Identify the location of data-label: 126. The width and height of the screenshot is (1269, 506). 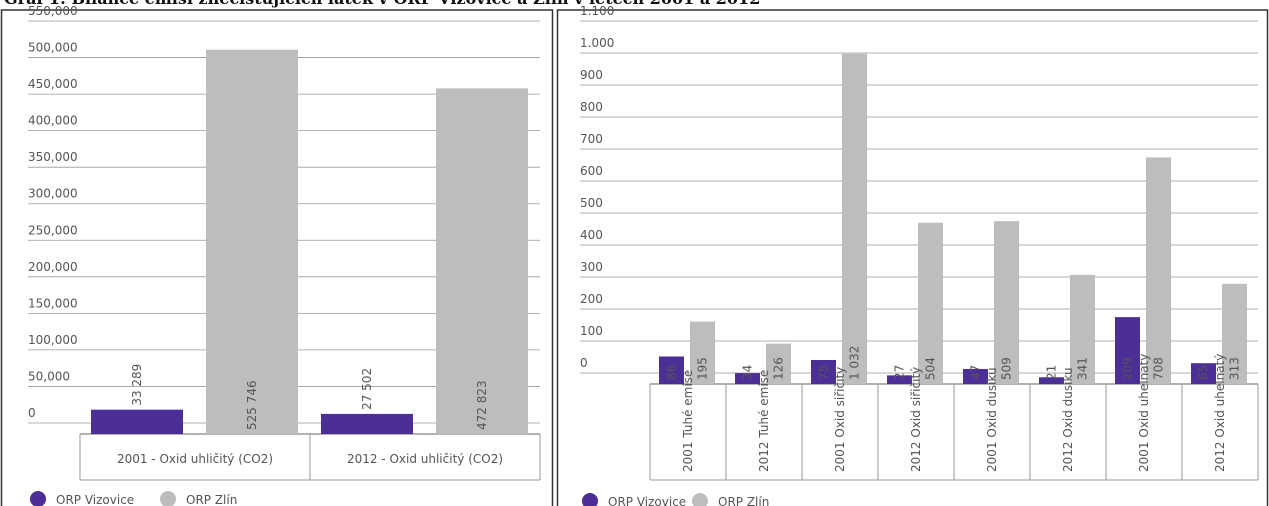
(779, 368).